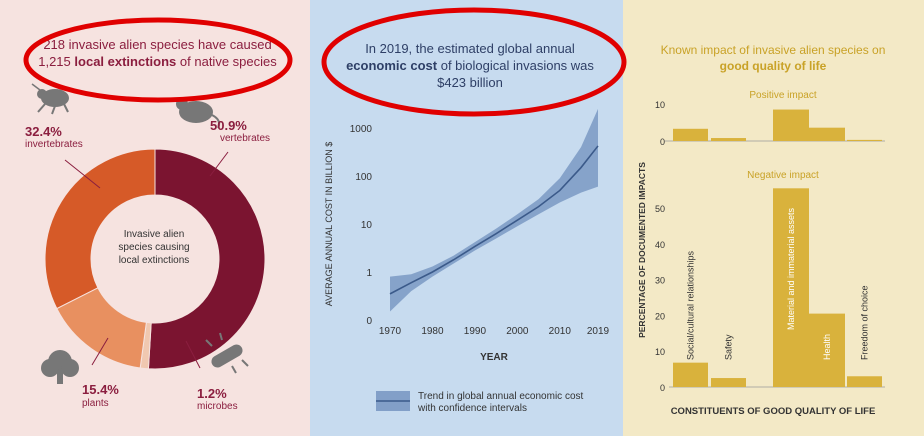 The width and height of the screenshot is (924, 436). What do you see at coordinates (393, 401) in the screenshot?
I see `legend-swatch` at bounding box center [393, 401].